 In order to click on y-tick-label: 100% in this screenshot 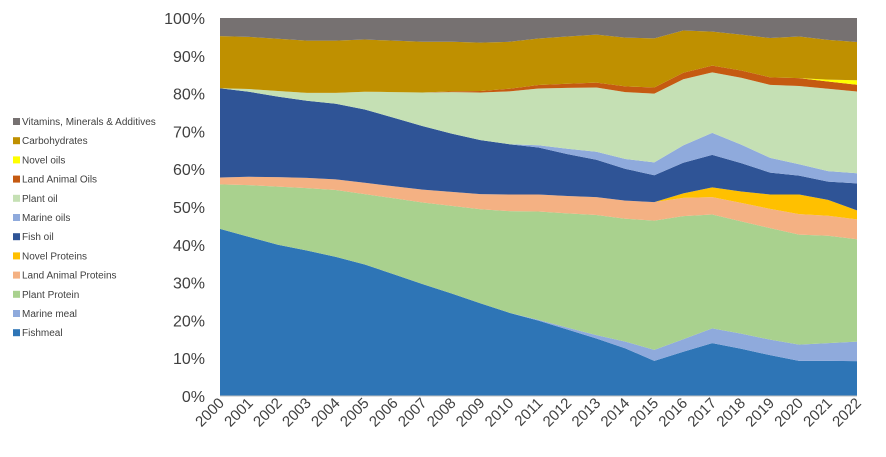, I will do `click(184, 19)`.